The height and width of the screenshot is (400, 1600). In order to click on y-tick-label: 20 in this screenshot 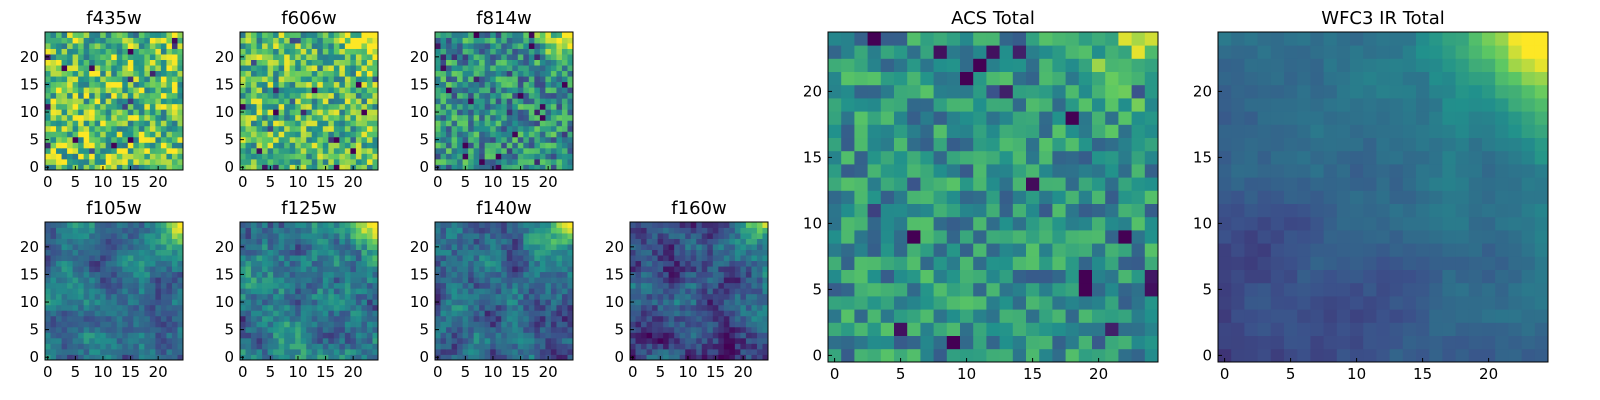, I will do `click(419, 57)`.